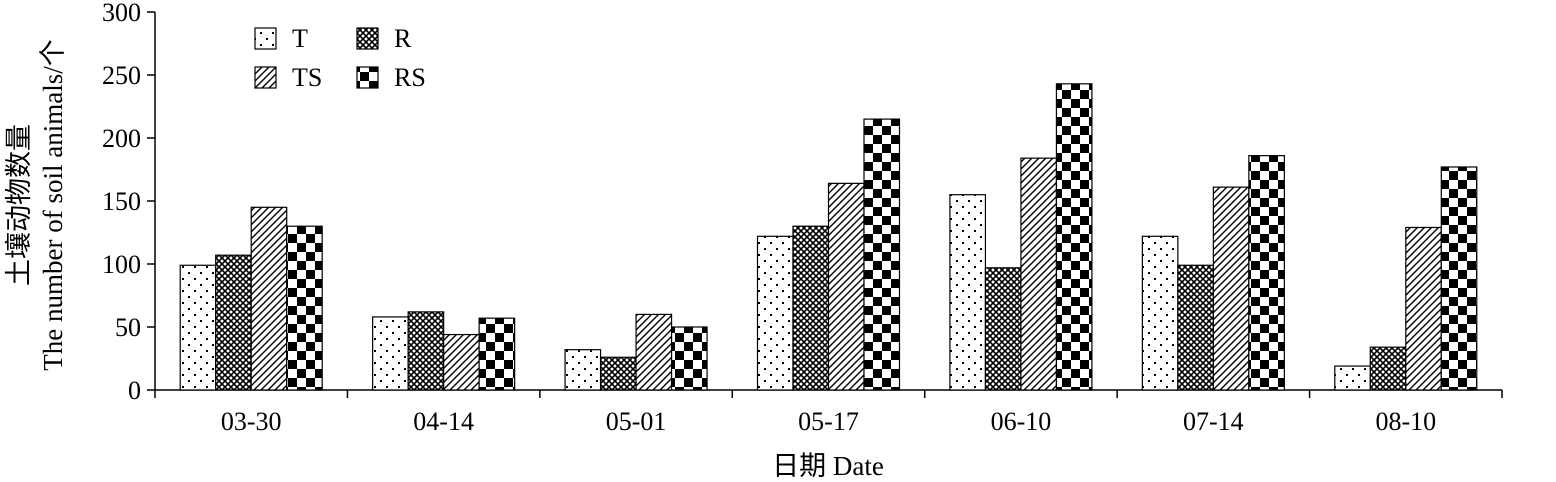  What do you see at coordinates (367, 38) in the screenshot?
I see `legend-swatch-r` at bounding box center [367, 38].